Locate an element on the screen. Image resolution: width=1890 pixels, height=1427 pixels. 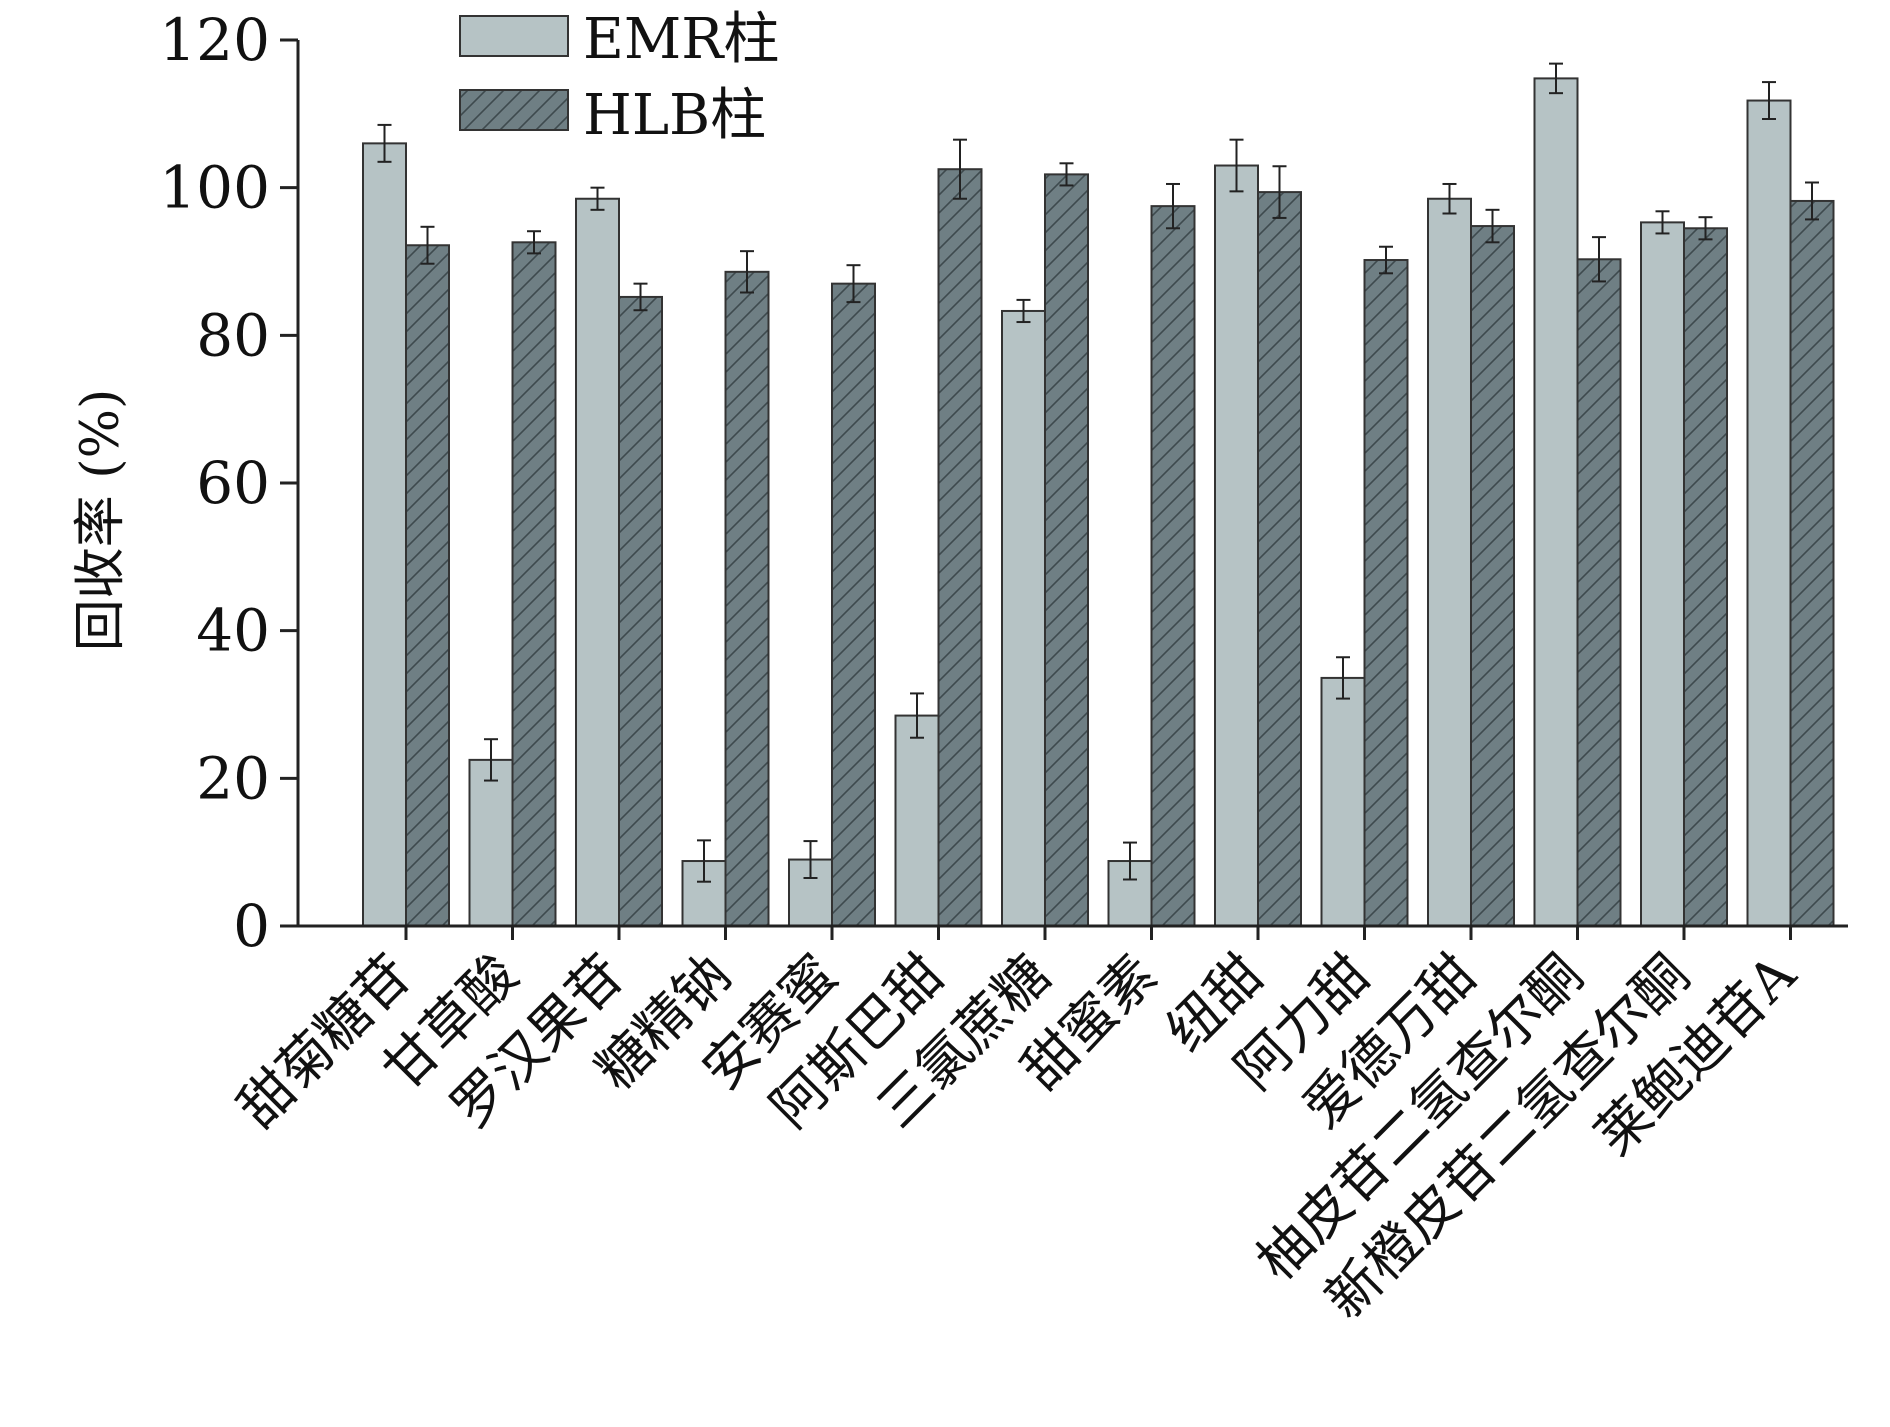
legend-label-hlb: HLB柱 is located at coordinates (674, 115).